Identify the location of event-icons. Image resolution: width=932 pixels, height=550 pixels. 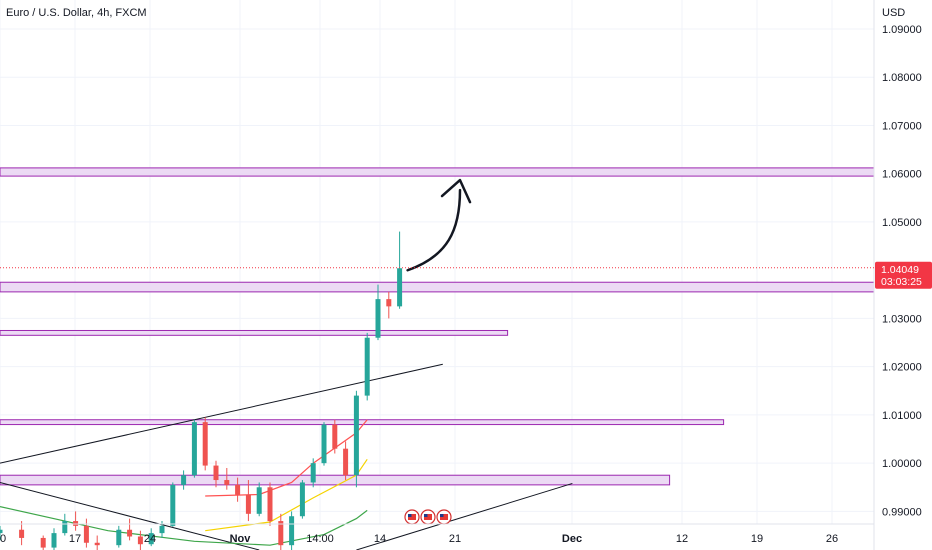
(428, 517).